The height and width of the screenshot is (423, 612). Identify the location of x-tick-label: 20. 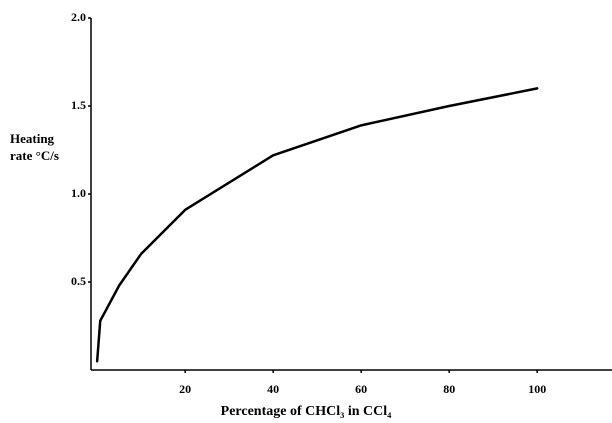
(185, 389).